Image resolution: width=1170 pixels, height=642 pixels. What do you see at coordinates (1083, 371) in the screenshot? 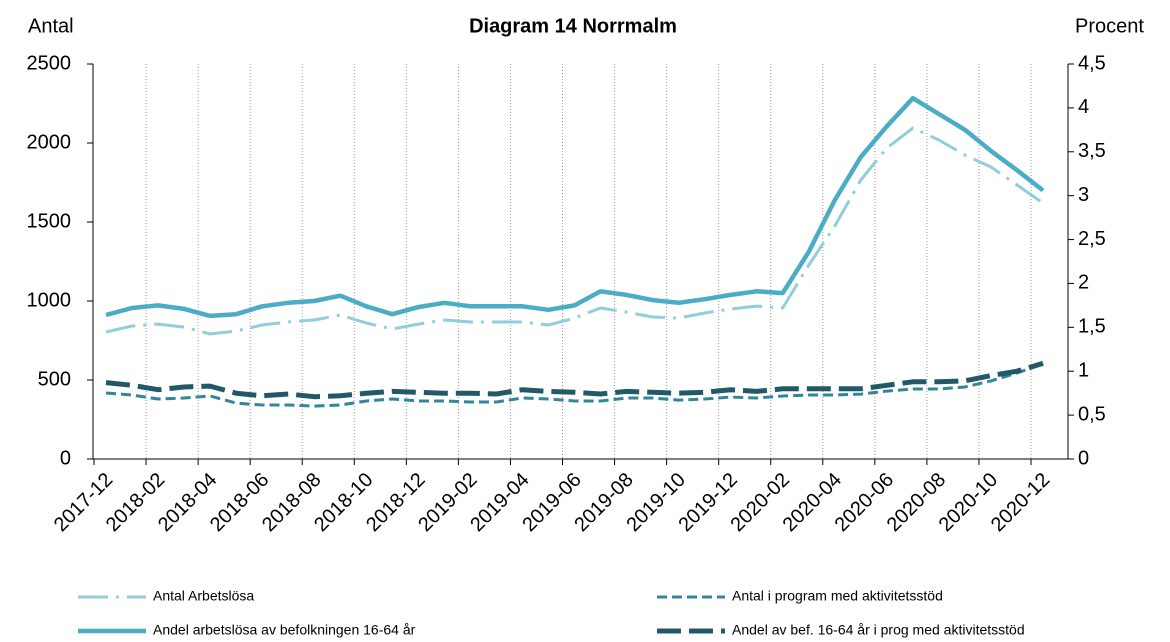
I see `y2-tick-label: 1` at bounding box center [1083, 371].